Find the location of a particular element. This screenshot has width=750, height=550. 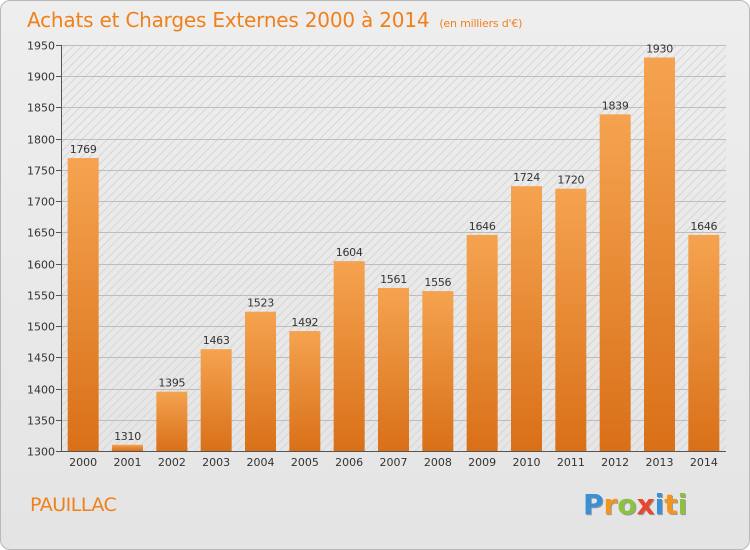

x-tick-label: 2014 is located at coordinates (704, 462).